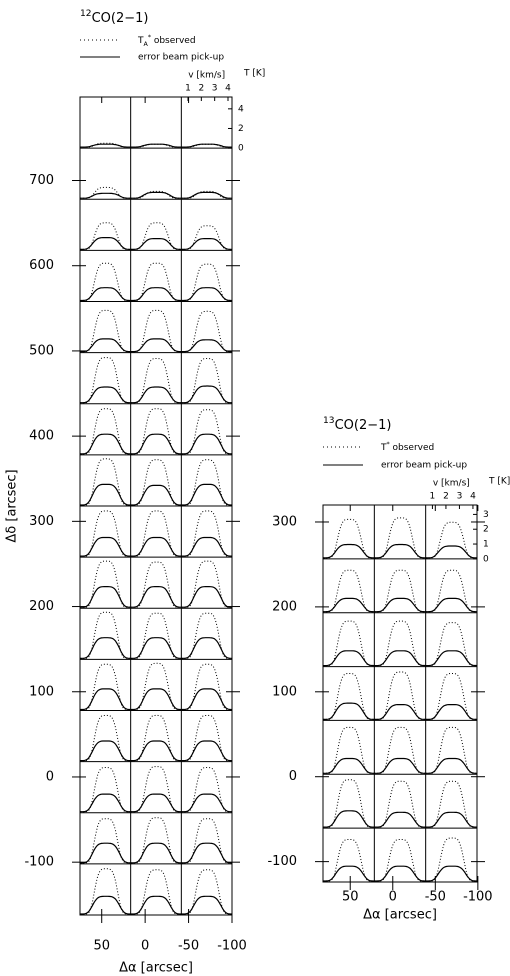  Describe the element at coordinates (486, 545) in the screenshot. I see `inset-y-tick-label: 1` at that location.